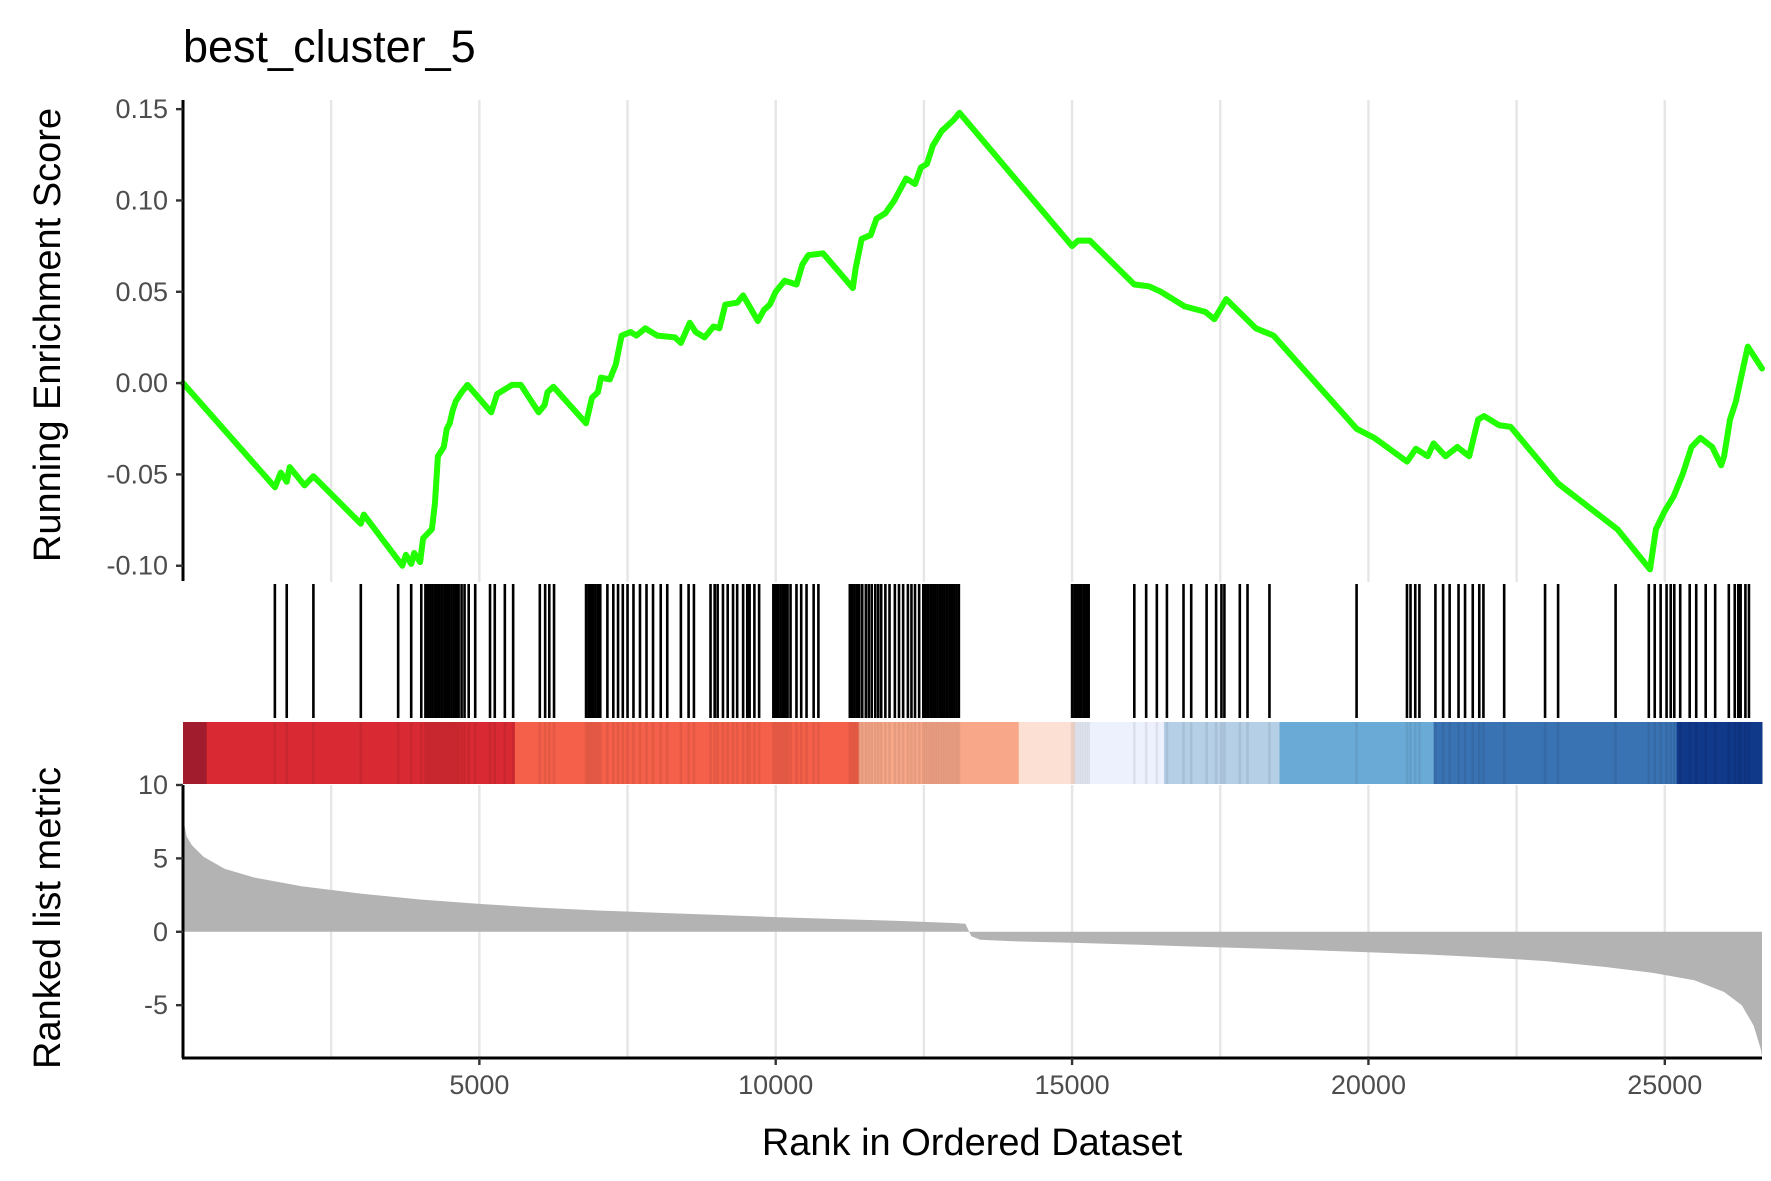 The height and width of the screenshot is (1181, 1771). Describe the element at coordinates (1072, 1085) in the screenshot. I see `x-tick-label: 15000` at that location.